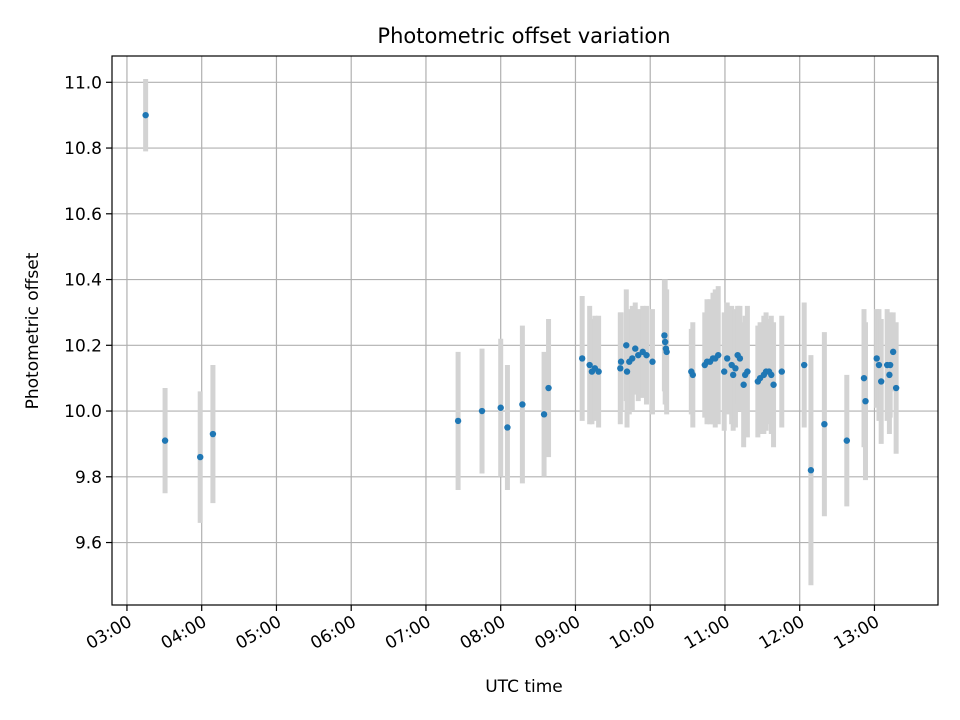 This screenshot has height=720, width=960. What do you see at coordinates (408, 633) in the screenshot?
I see `x-tick-label: 07:00` at bounding box center [408, 633].